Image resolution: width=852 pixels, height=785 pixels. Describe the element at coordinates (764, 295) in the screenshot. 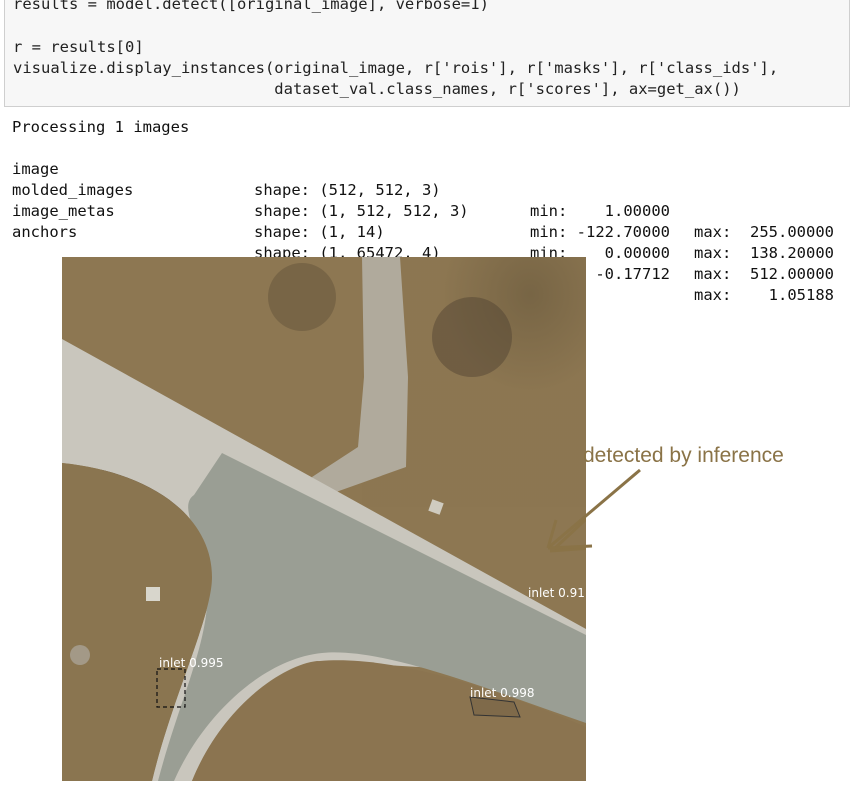

I see `output-max: max: 1.05188` at that location.